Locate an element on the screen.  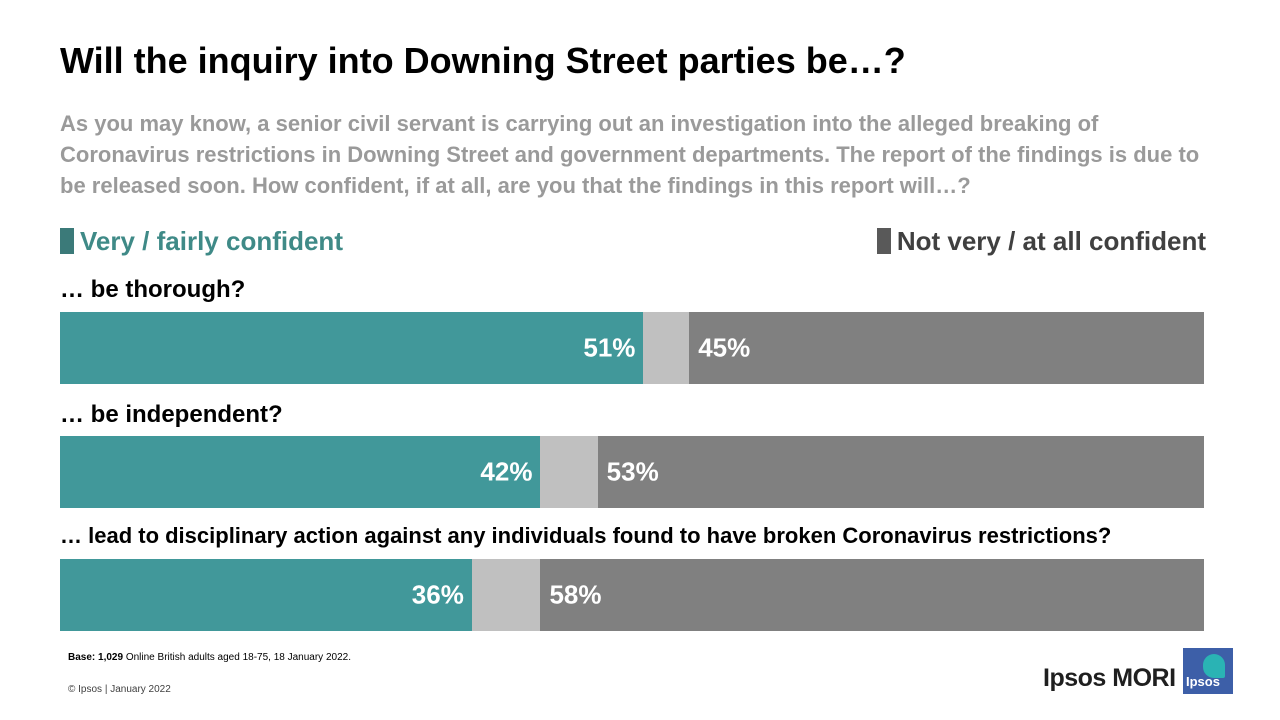
question-label: … be thorough? is located at coordinates (153, 289).